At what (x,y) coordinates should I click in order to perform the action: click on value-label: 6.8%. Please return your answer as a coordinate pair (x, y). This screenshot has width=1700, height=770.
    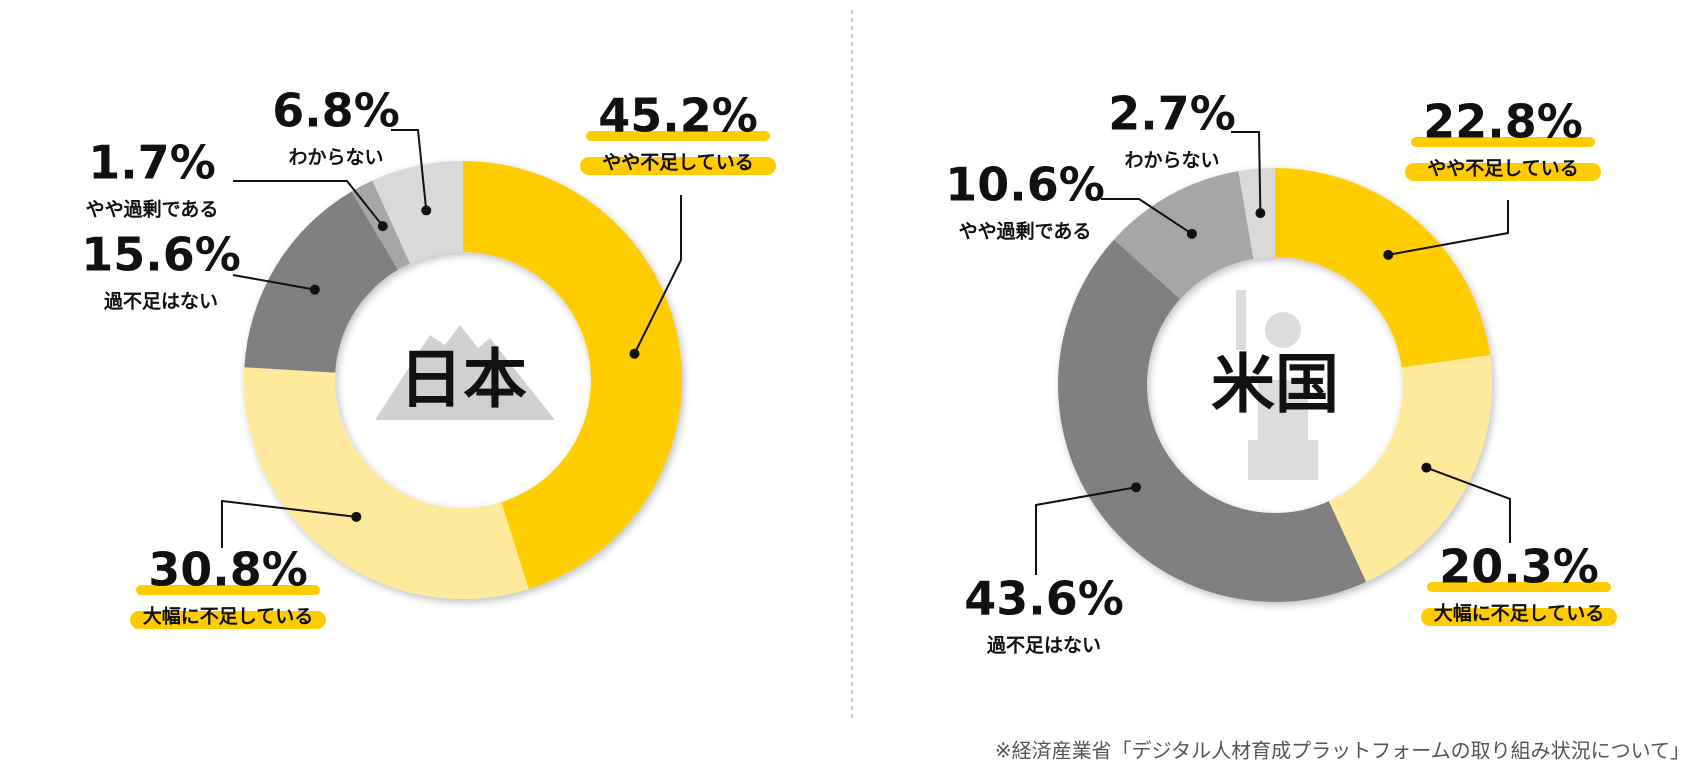
    Looking at the image, I should click on (336, 111).